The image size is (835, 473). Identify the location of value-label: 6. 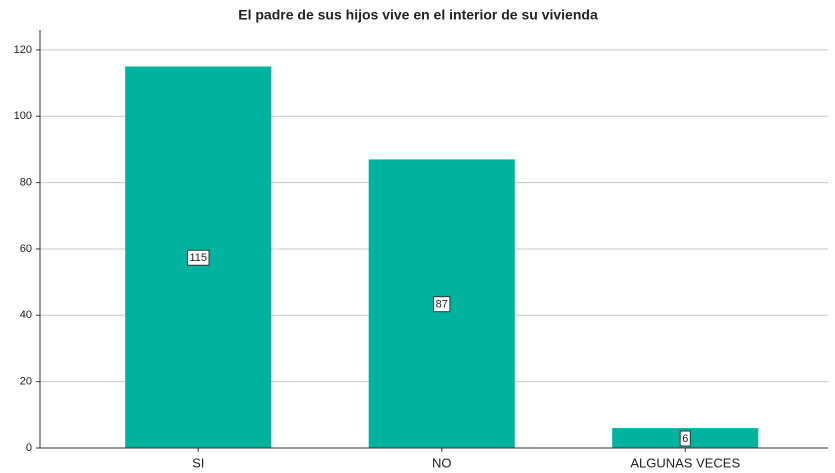
(685, 439).